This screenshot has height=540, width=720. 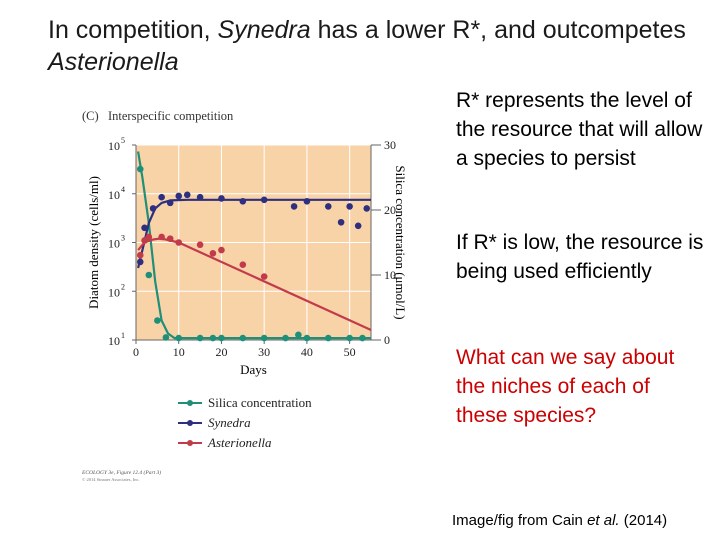 I want to click on image-credit: Image/fig from Cain et al. (2014), so click(x=560, y=520).